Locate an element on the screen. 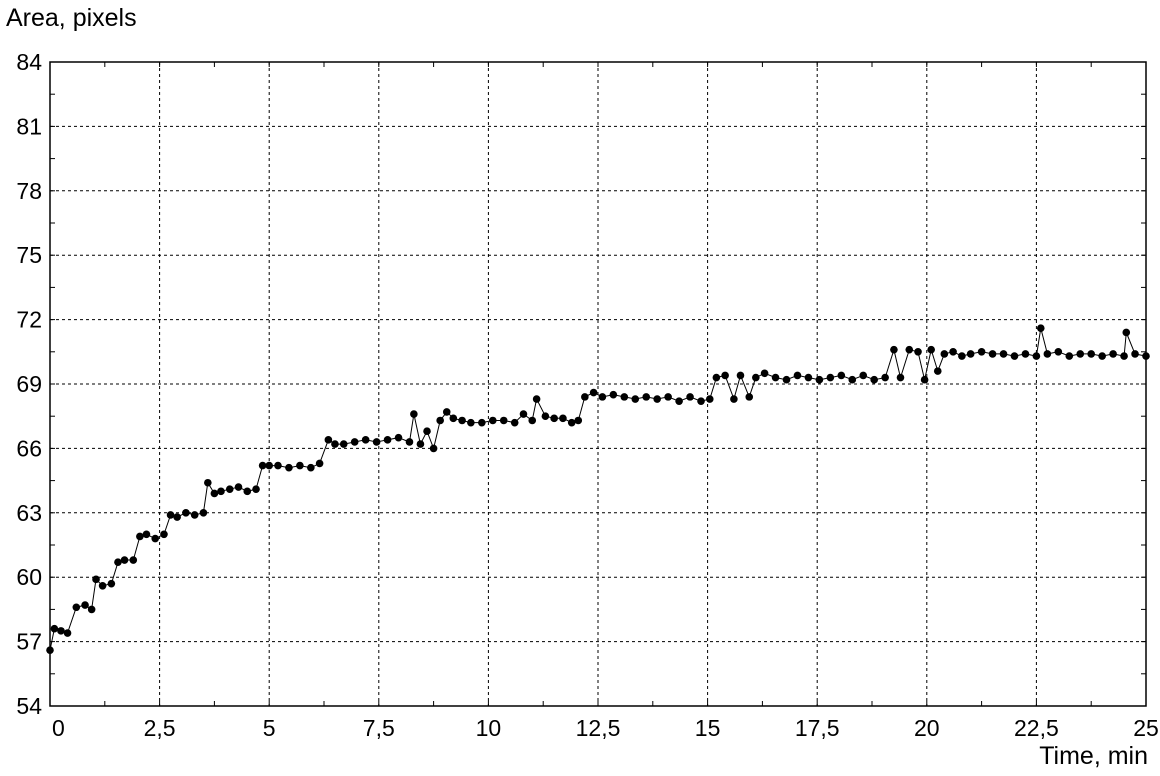  x-tick-label: 7,5 is located at coordinates (379, 728).